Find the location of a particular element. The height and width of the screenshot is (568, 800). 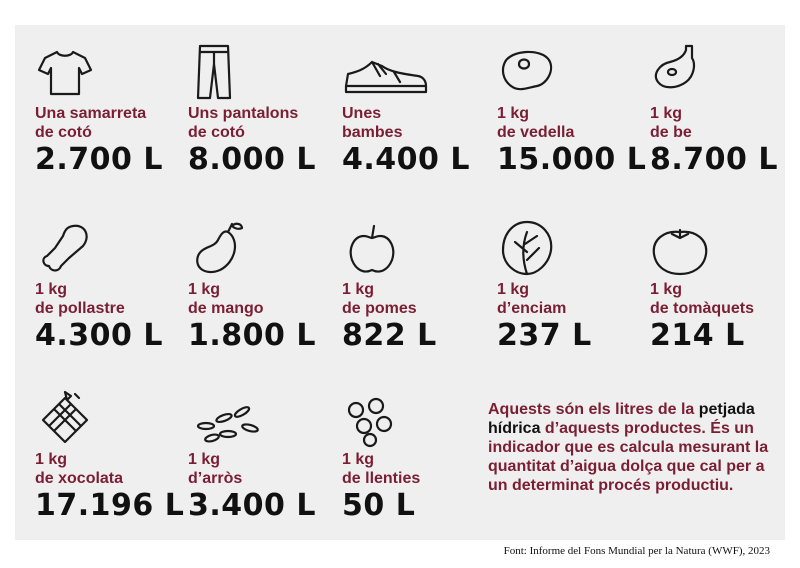

lentils-icon is located at coordinates (372, 418).